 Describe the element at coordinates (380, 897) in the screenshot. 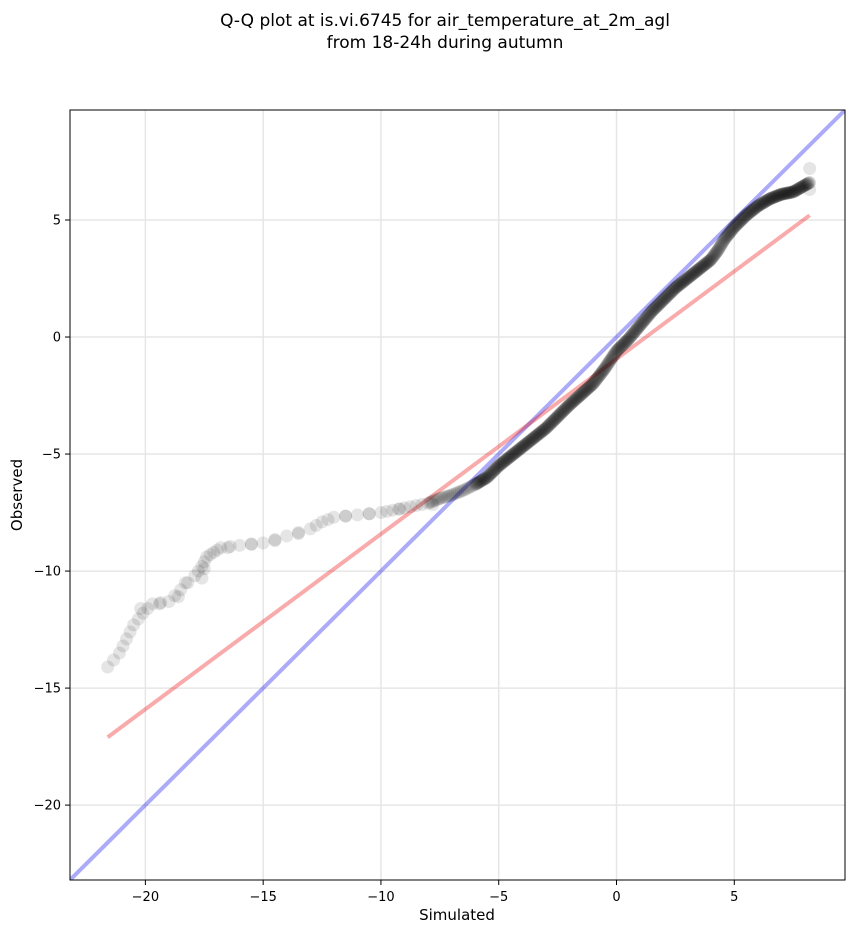

I see `x-tick-label: −10` at that location.